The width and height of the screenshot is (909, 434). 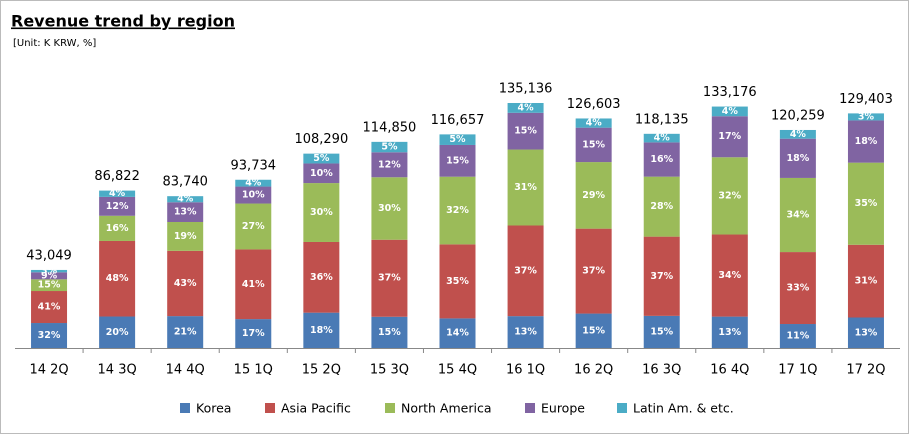 What do you see at coordinates (185, 182) in the screenshot?
I see `total-label: 83,740` at bounding box center [185, 182].